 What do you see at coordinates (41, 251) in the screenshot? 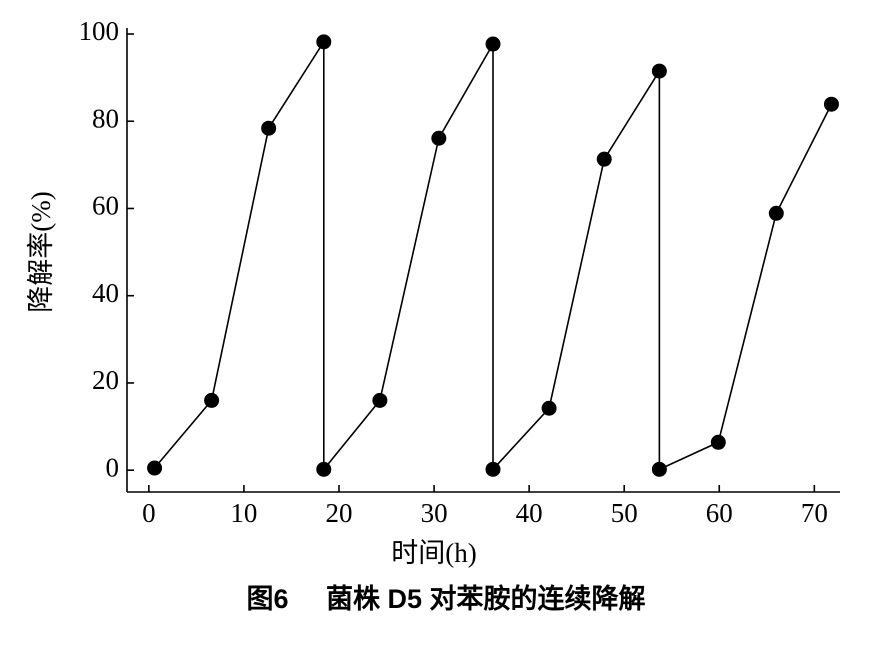
I see `y-axis-label: 降解率(%)` at bounding box center [41, 251].